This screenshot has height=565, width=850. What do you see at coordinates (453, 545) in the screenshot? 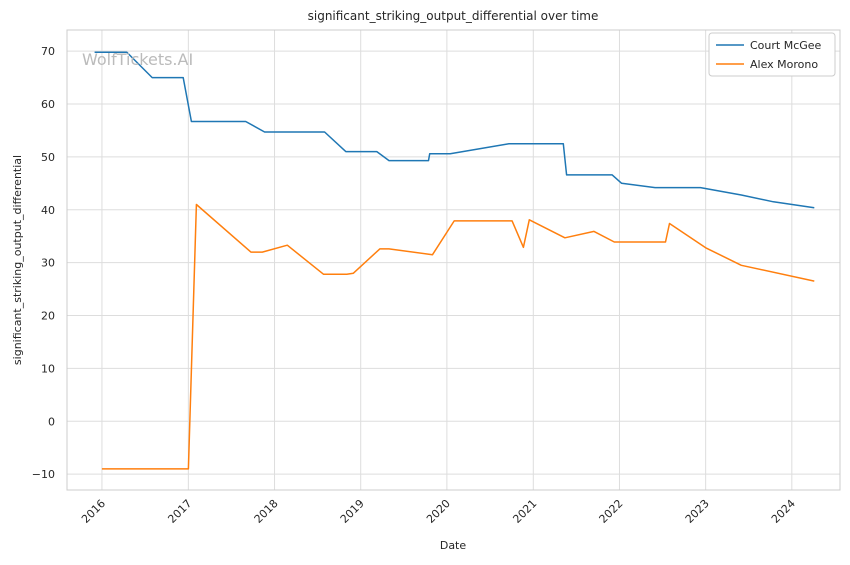
I see `x-axis-label: Date` at bounding box center [453, 545].